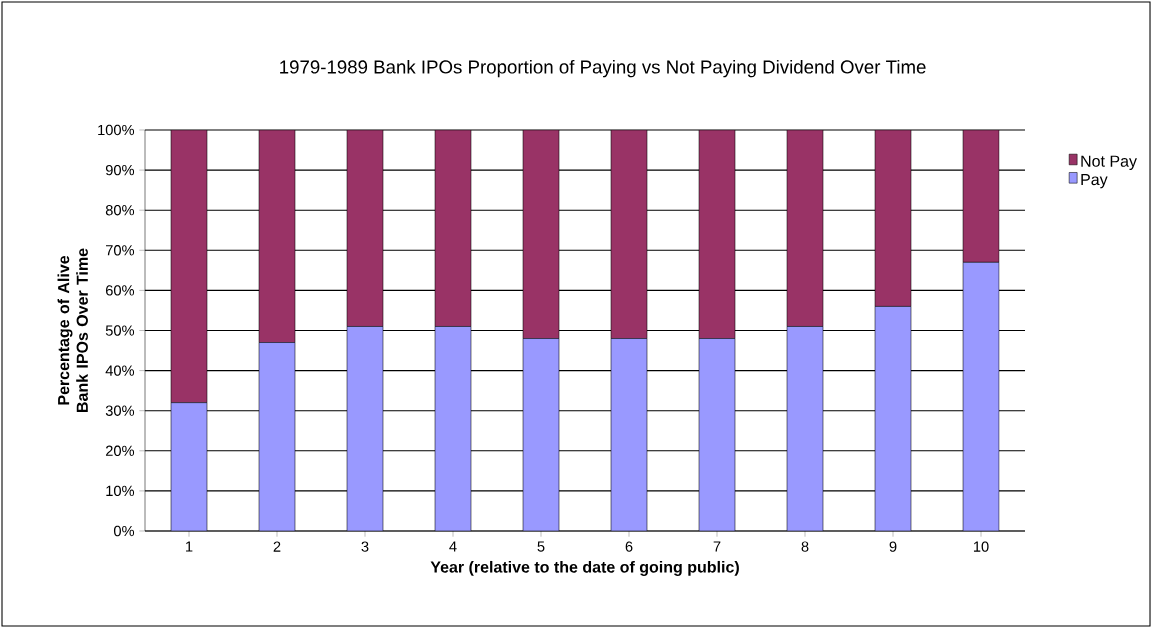 Image resolution: width=1152 pixels, height=628 pixels. I want to click on y-tick-label: 20%, so click(120, 450).